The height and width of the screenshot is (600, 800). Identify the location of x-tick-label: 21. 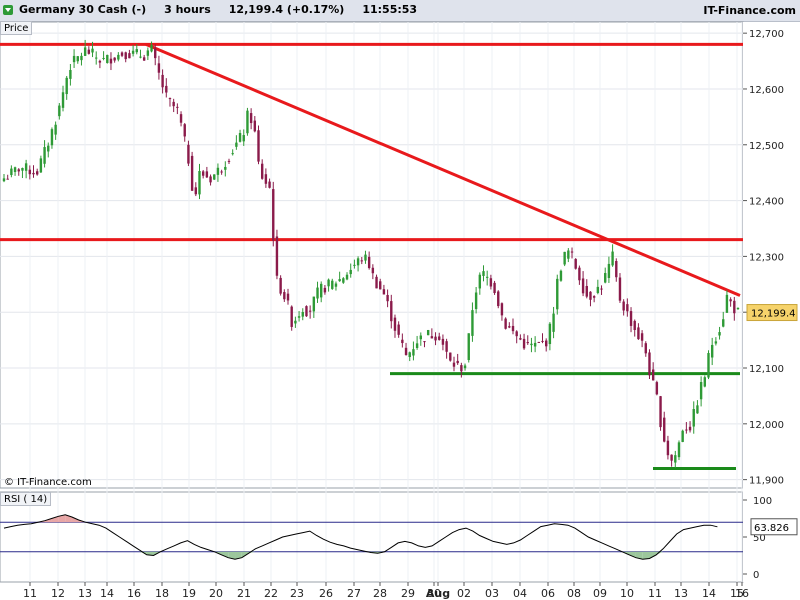
(244, 593).